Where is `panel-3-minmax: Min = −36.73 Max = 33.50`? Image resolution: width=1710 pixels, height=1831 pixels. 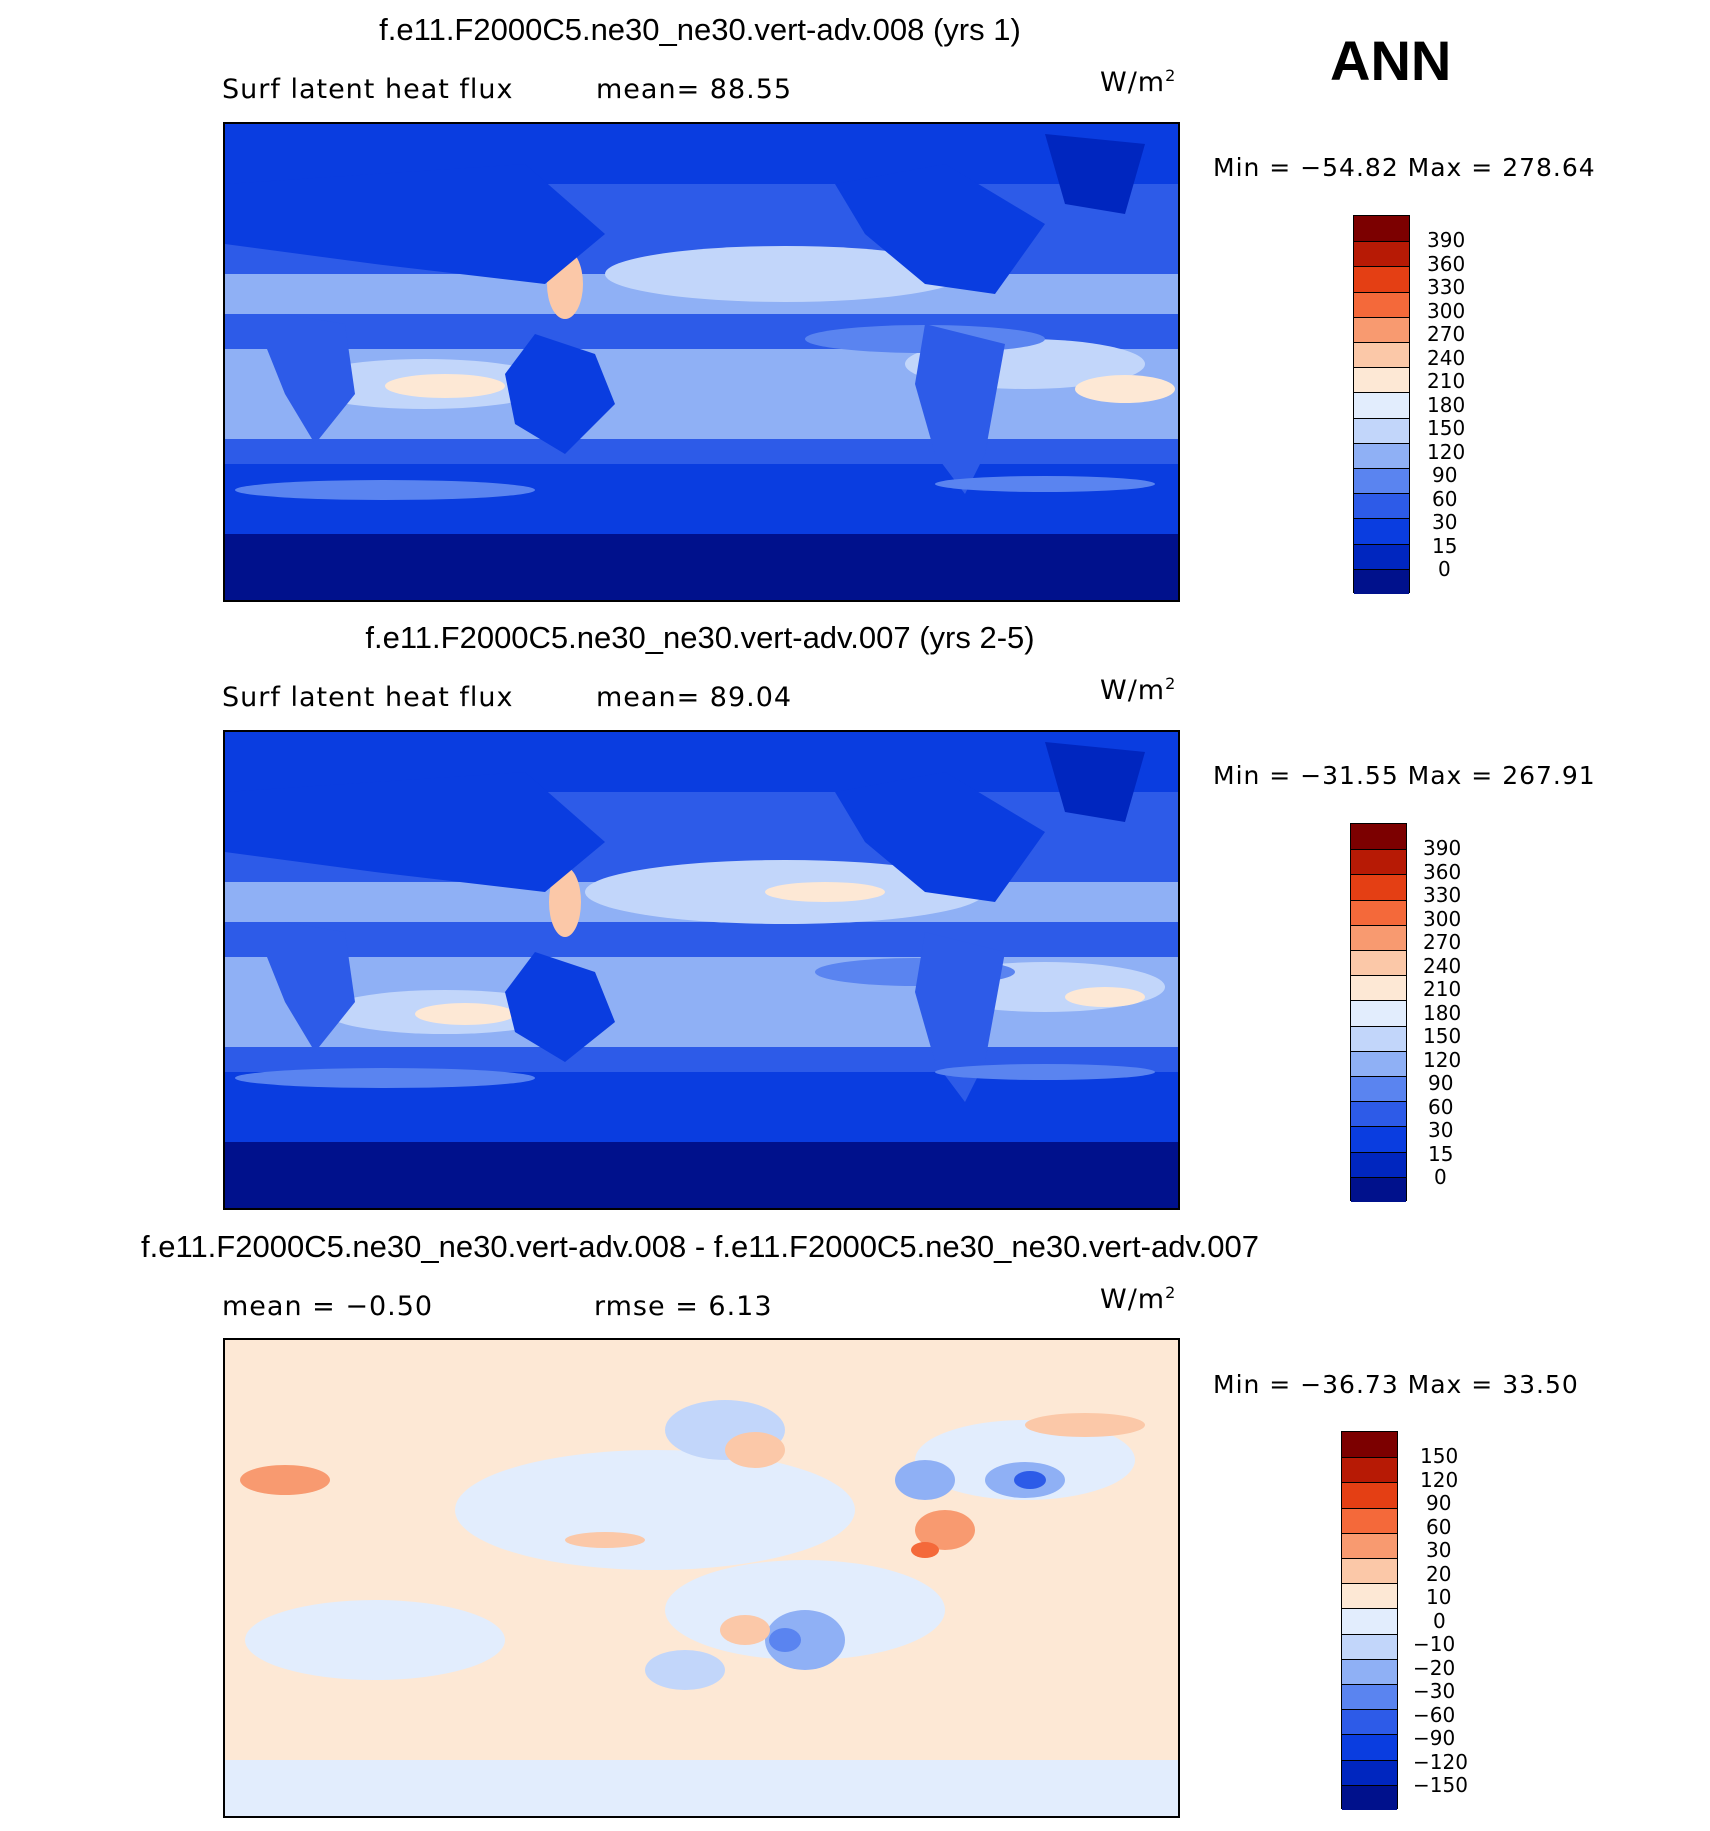
panel-3-minmax: Min = −36.73 Max = 33.50 is located at coordinates (1396, 1384).